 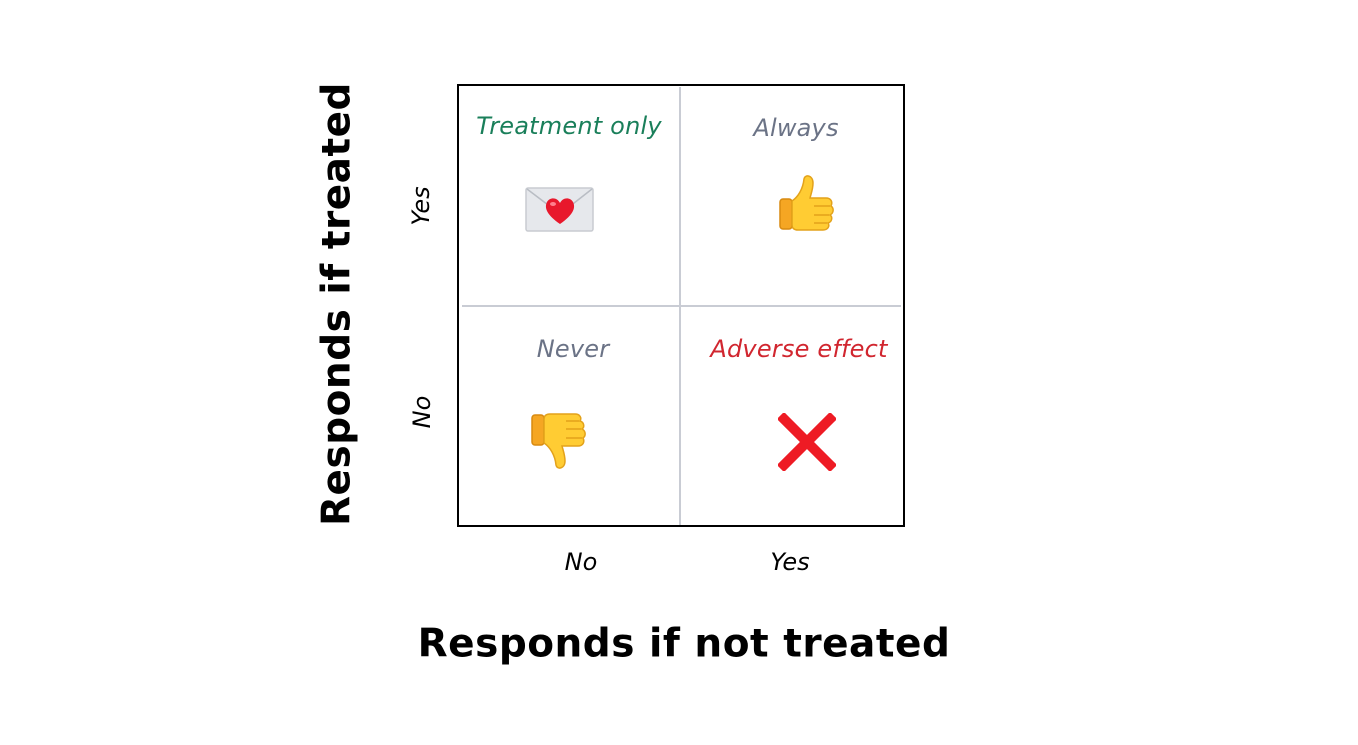 What do you see at coordinates (421, 206) in the screenshot?
I see `y-tick-yes: Yes` at bounding box center [421, 206].